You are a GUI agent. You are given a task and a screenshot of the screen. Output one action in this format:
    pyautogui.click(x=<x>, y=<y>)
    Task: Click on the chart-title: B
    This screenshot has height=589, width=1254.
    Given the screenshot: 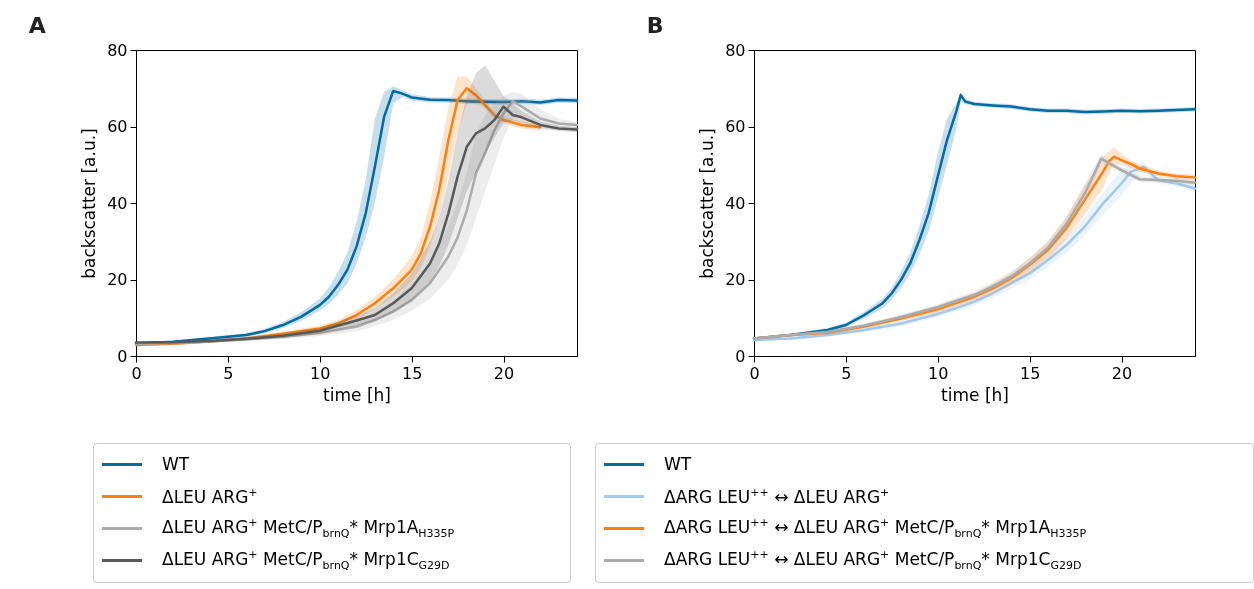 What is the action you would take?
    pyautogui.click(x=655, y=25)
    